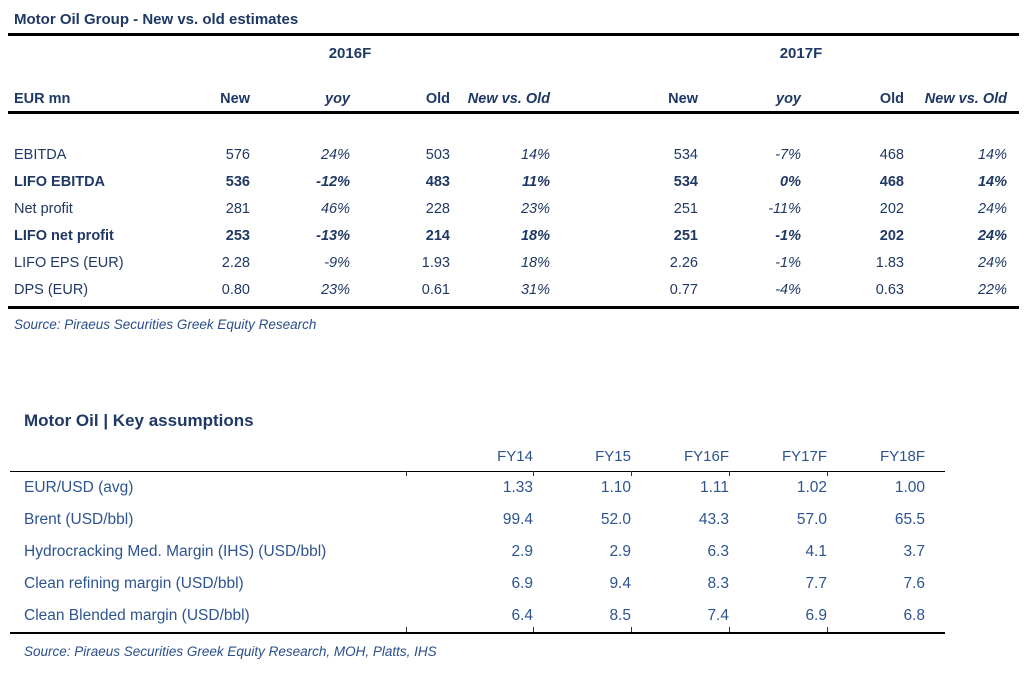 The height and width of the screenshot is (677, 1029). What do you see at coordinates (891, 208) in the screenshot?
I see `cell-old-2017: 202` at bounding box center [891, 208].